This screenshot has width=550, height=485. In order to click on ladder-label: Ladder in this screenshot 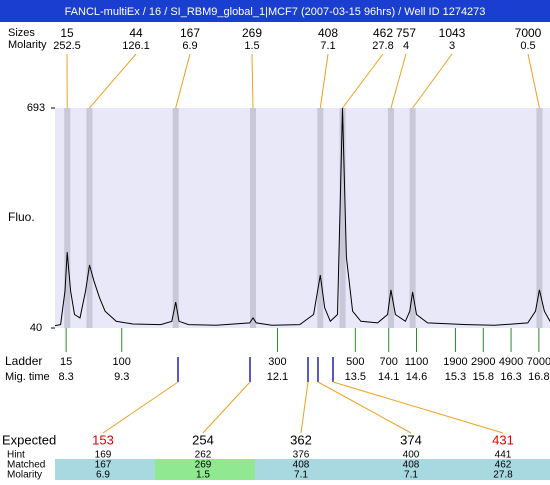, I will do `click(23, 361)`.